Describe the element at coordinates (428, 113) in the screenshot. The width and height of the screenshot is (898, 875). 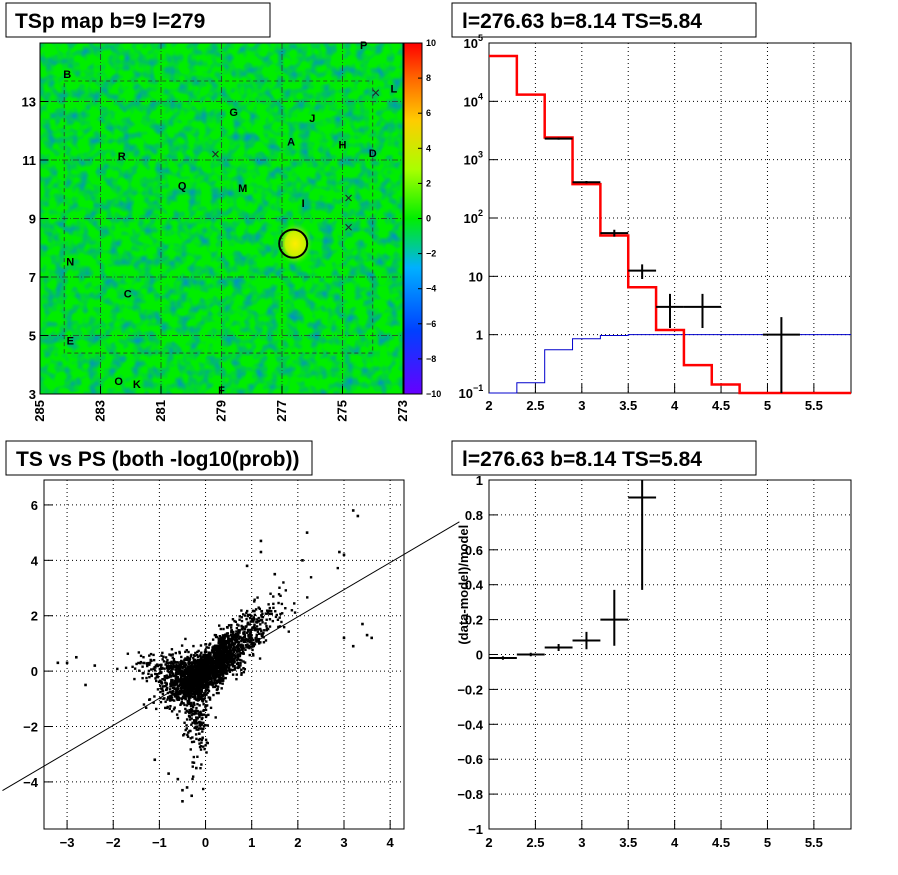
I see `colorbar-tick-label: 6` at that location.